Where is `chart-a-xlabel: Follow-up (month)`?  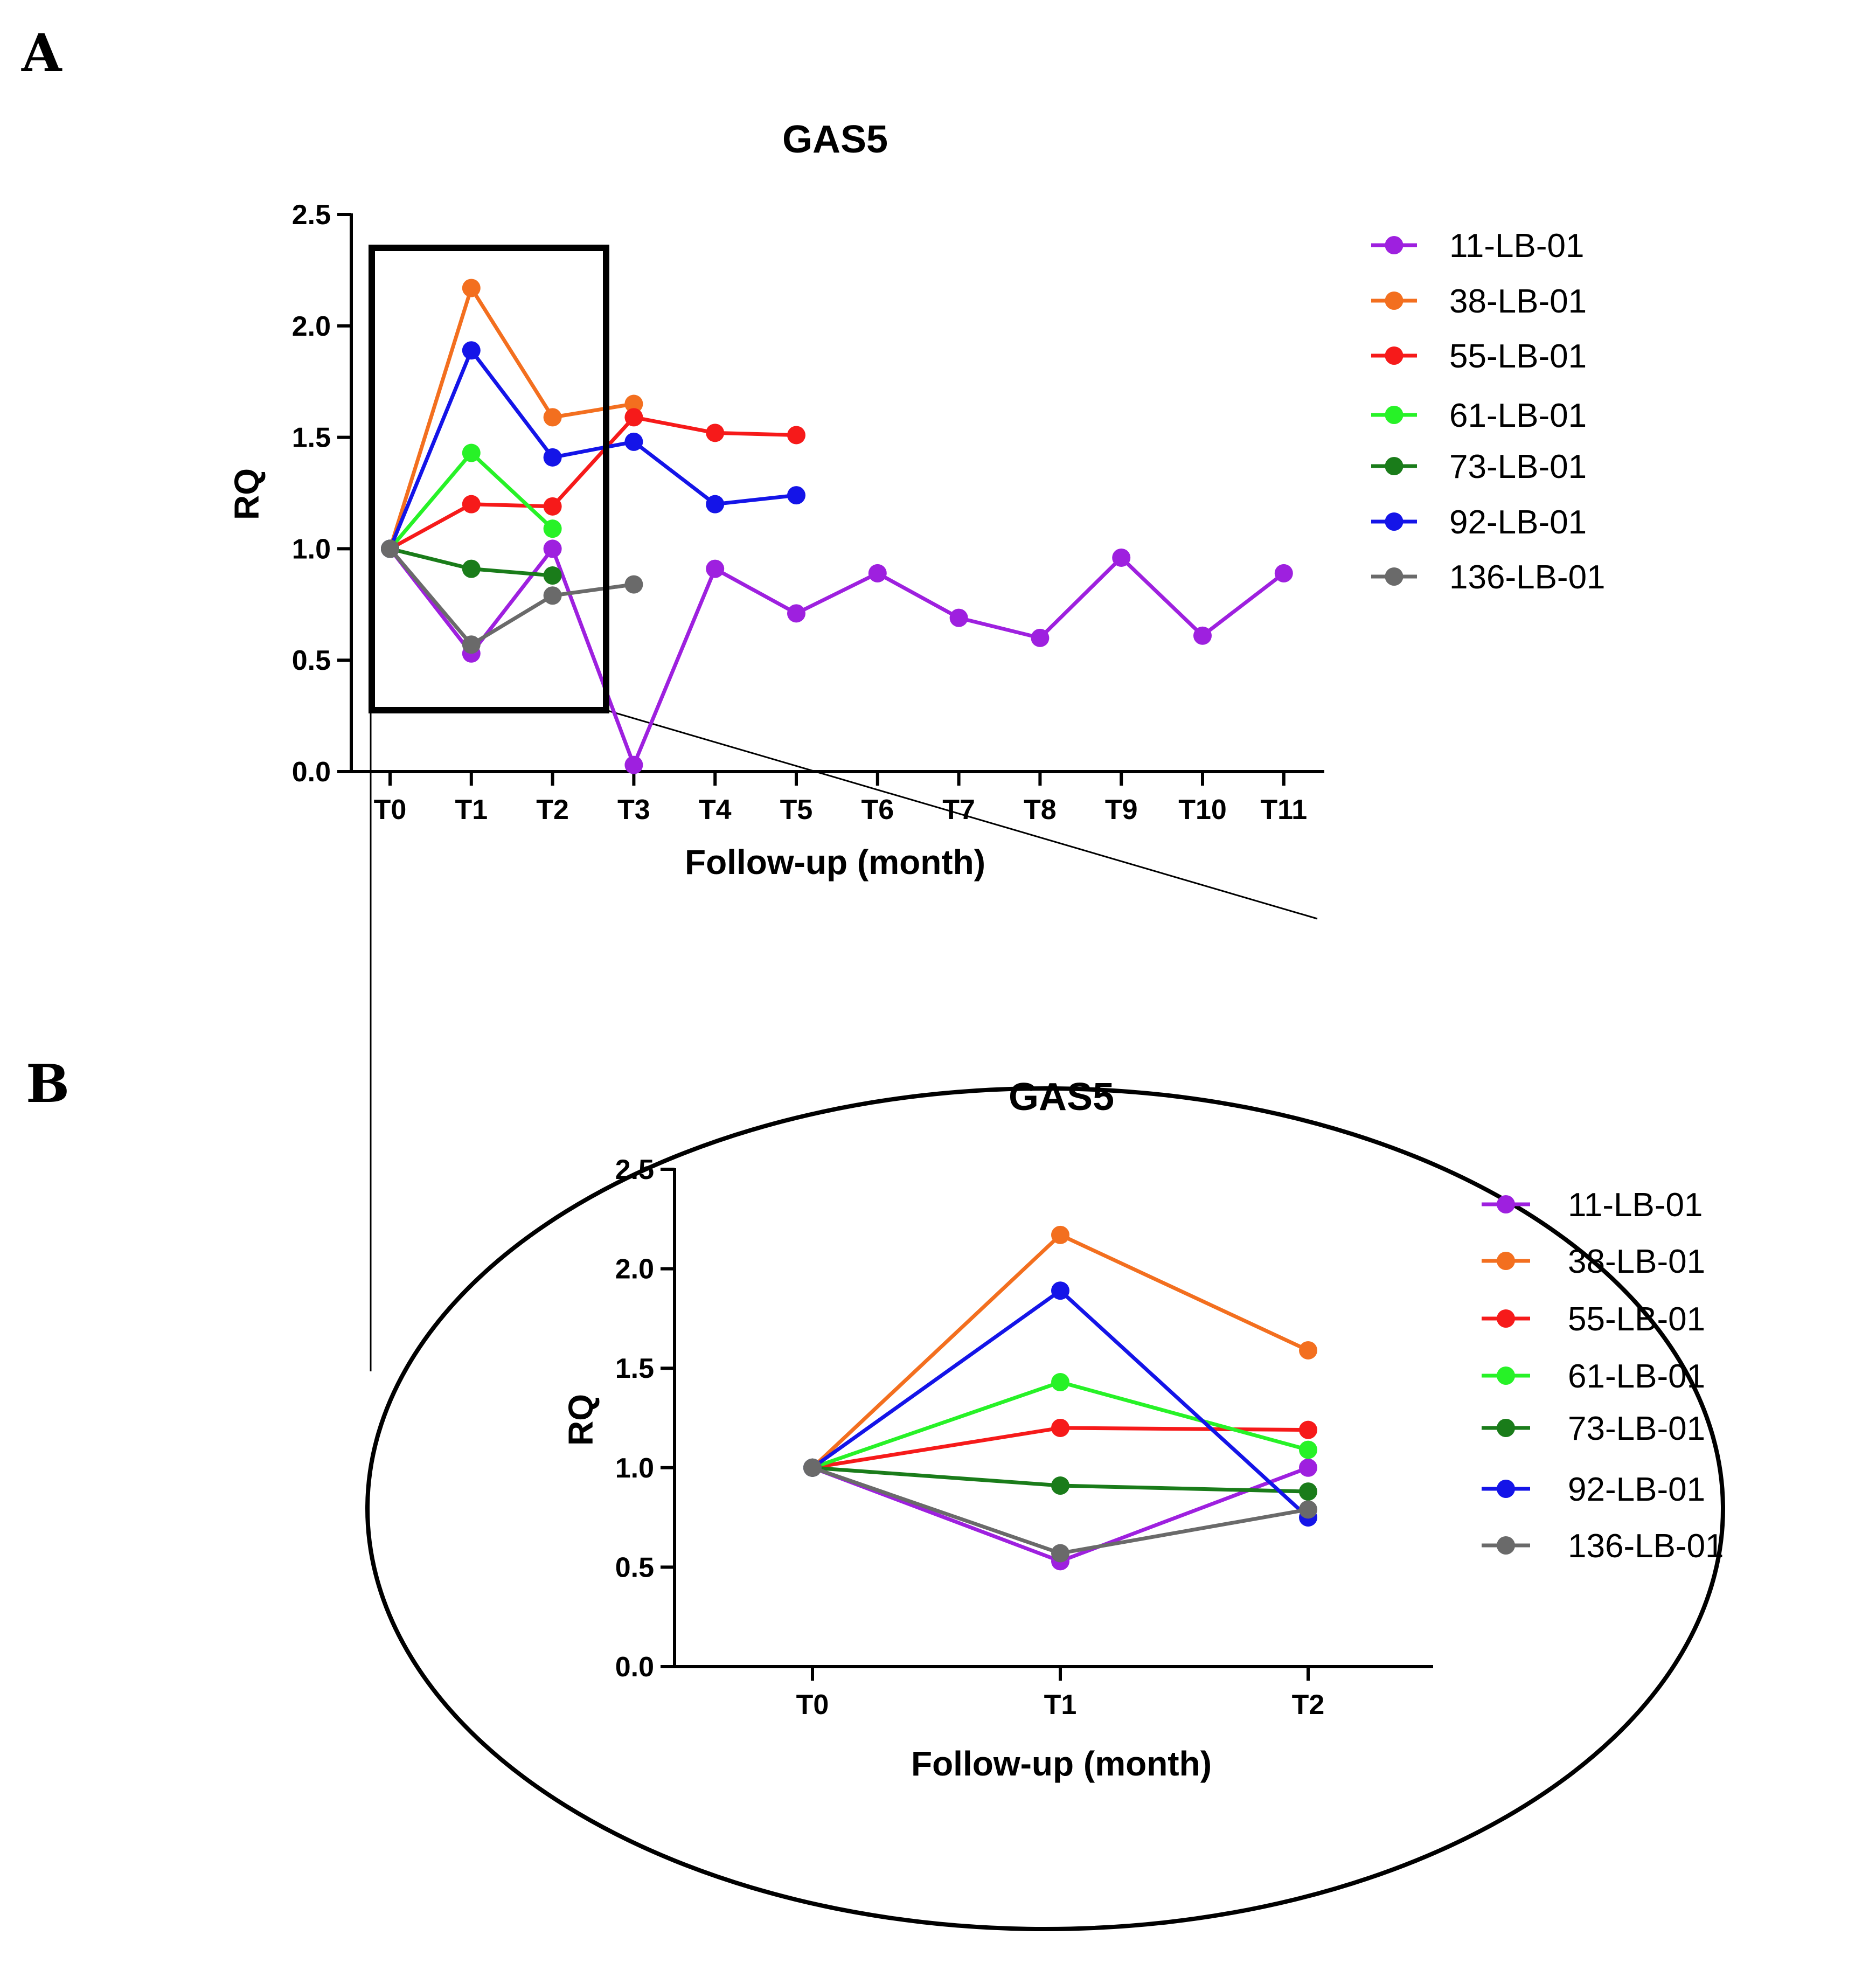 chart-a-xlabel: Follow-up (month) is located at coordinates (835, 862).